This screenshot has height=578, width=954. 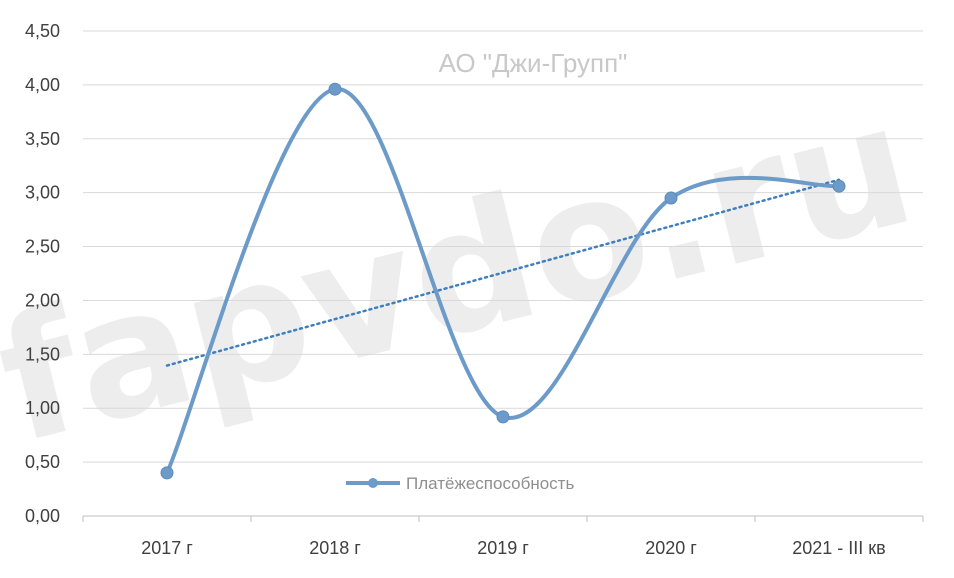 What do you see at coordinates (42, 85) in the screenshot?
I see `y-tick-label: 4,00` at bounding box center [42, 85].